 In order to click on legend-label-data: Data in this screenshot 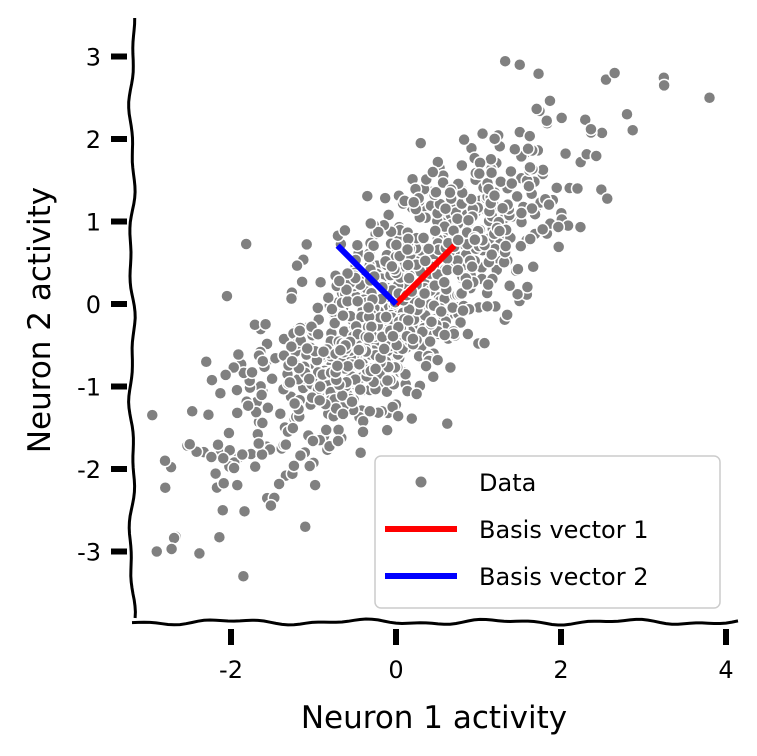, I will do `click(507, 483)`.